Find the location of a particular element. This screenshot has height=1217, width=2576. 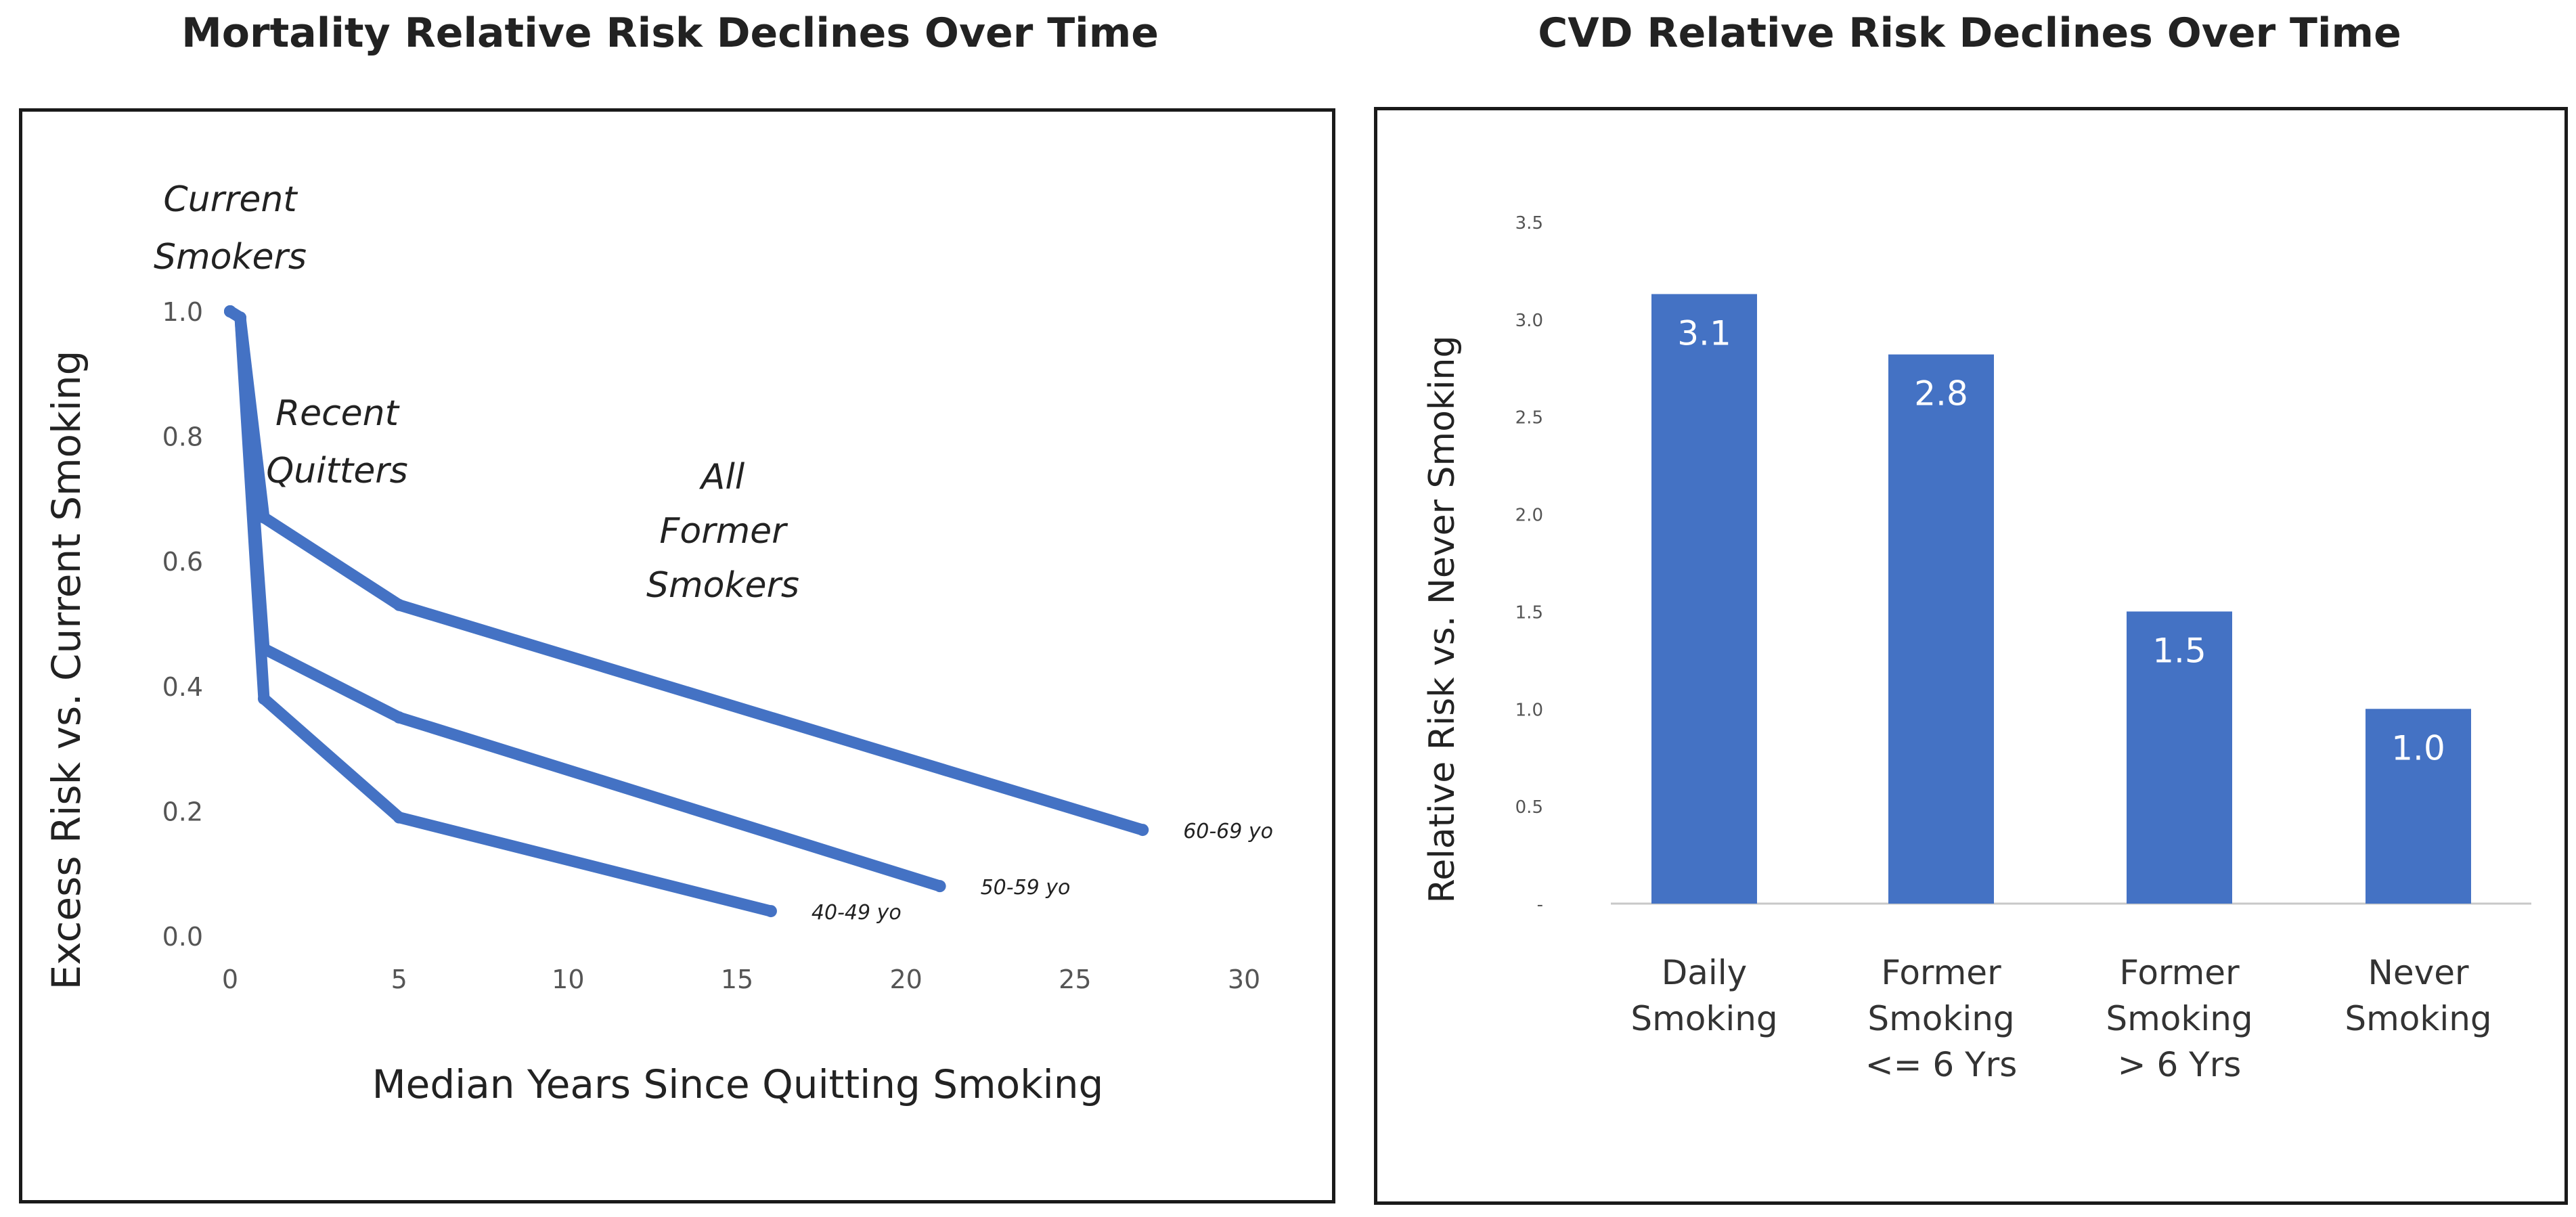

annotation-recent-quitters: Recent Quitters is located at coordinates (337, 442).